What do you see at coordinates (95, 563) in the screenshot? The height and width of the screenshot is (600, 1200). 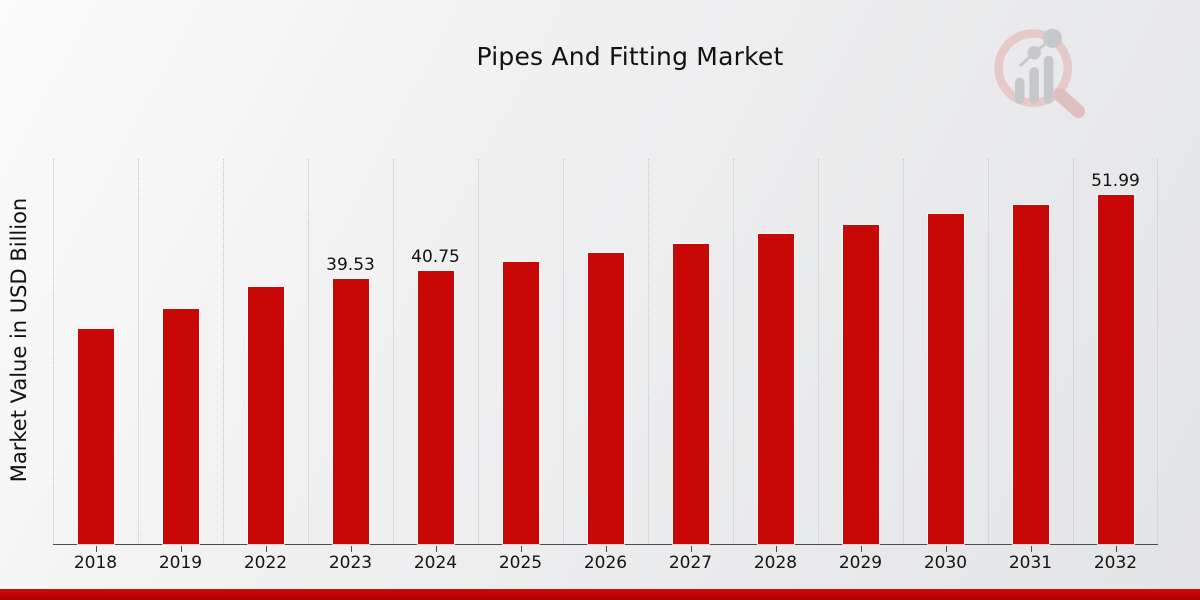 I see `x-tick-label: 2018` at bounding box center [95, 563].